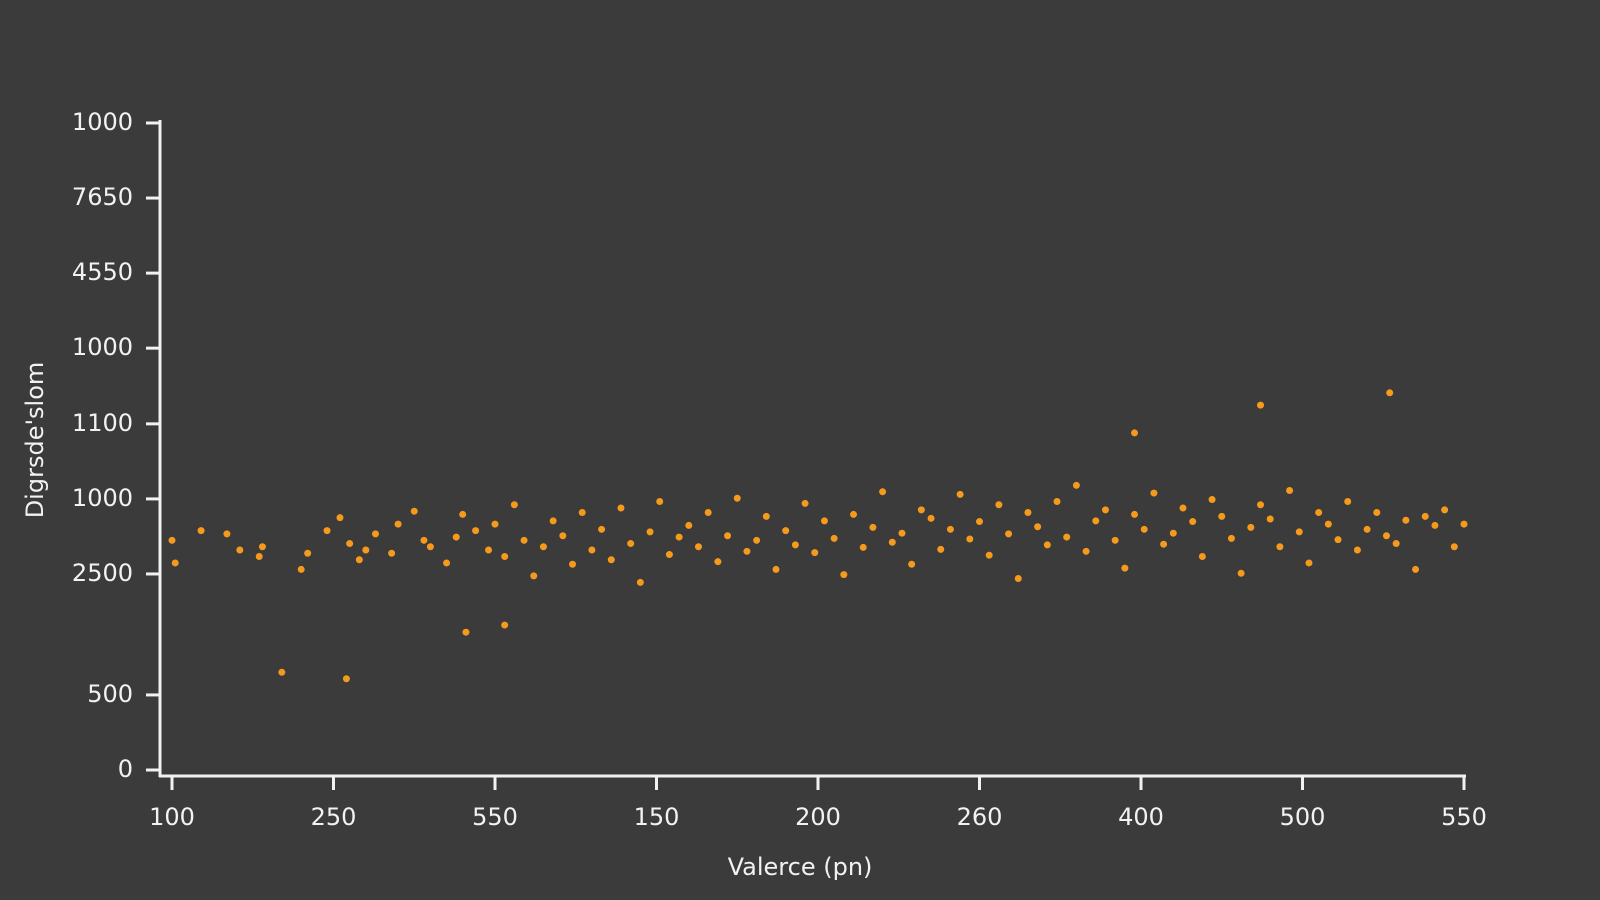 This screenshot has height=900, width=1600. Describe the element at coordinates (172, 817) in the screenshot. I see `x-tick-label: 100` at that location.